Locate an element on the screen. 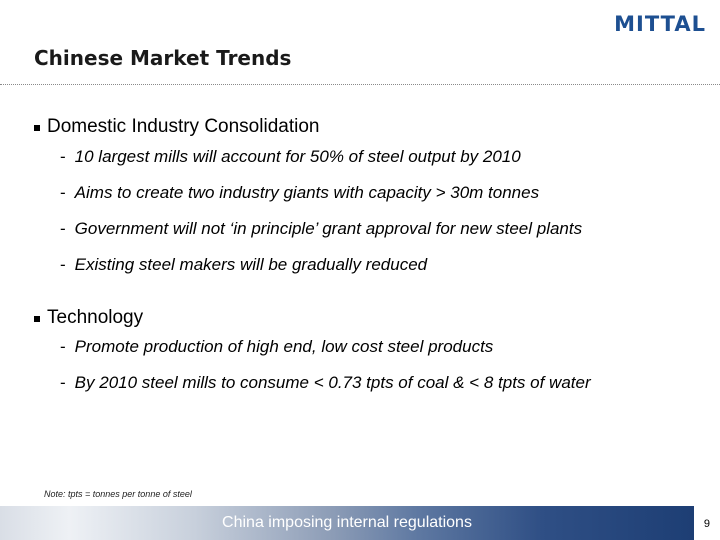  footnote: Note: tpts = tonnes per tonne of steel is located at coordinates (118, 494).